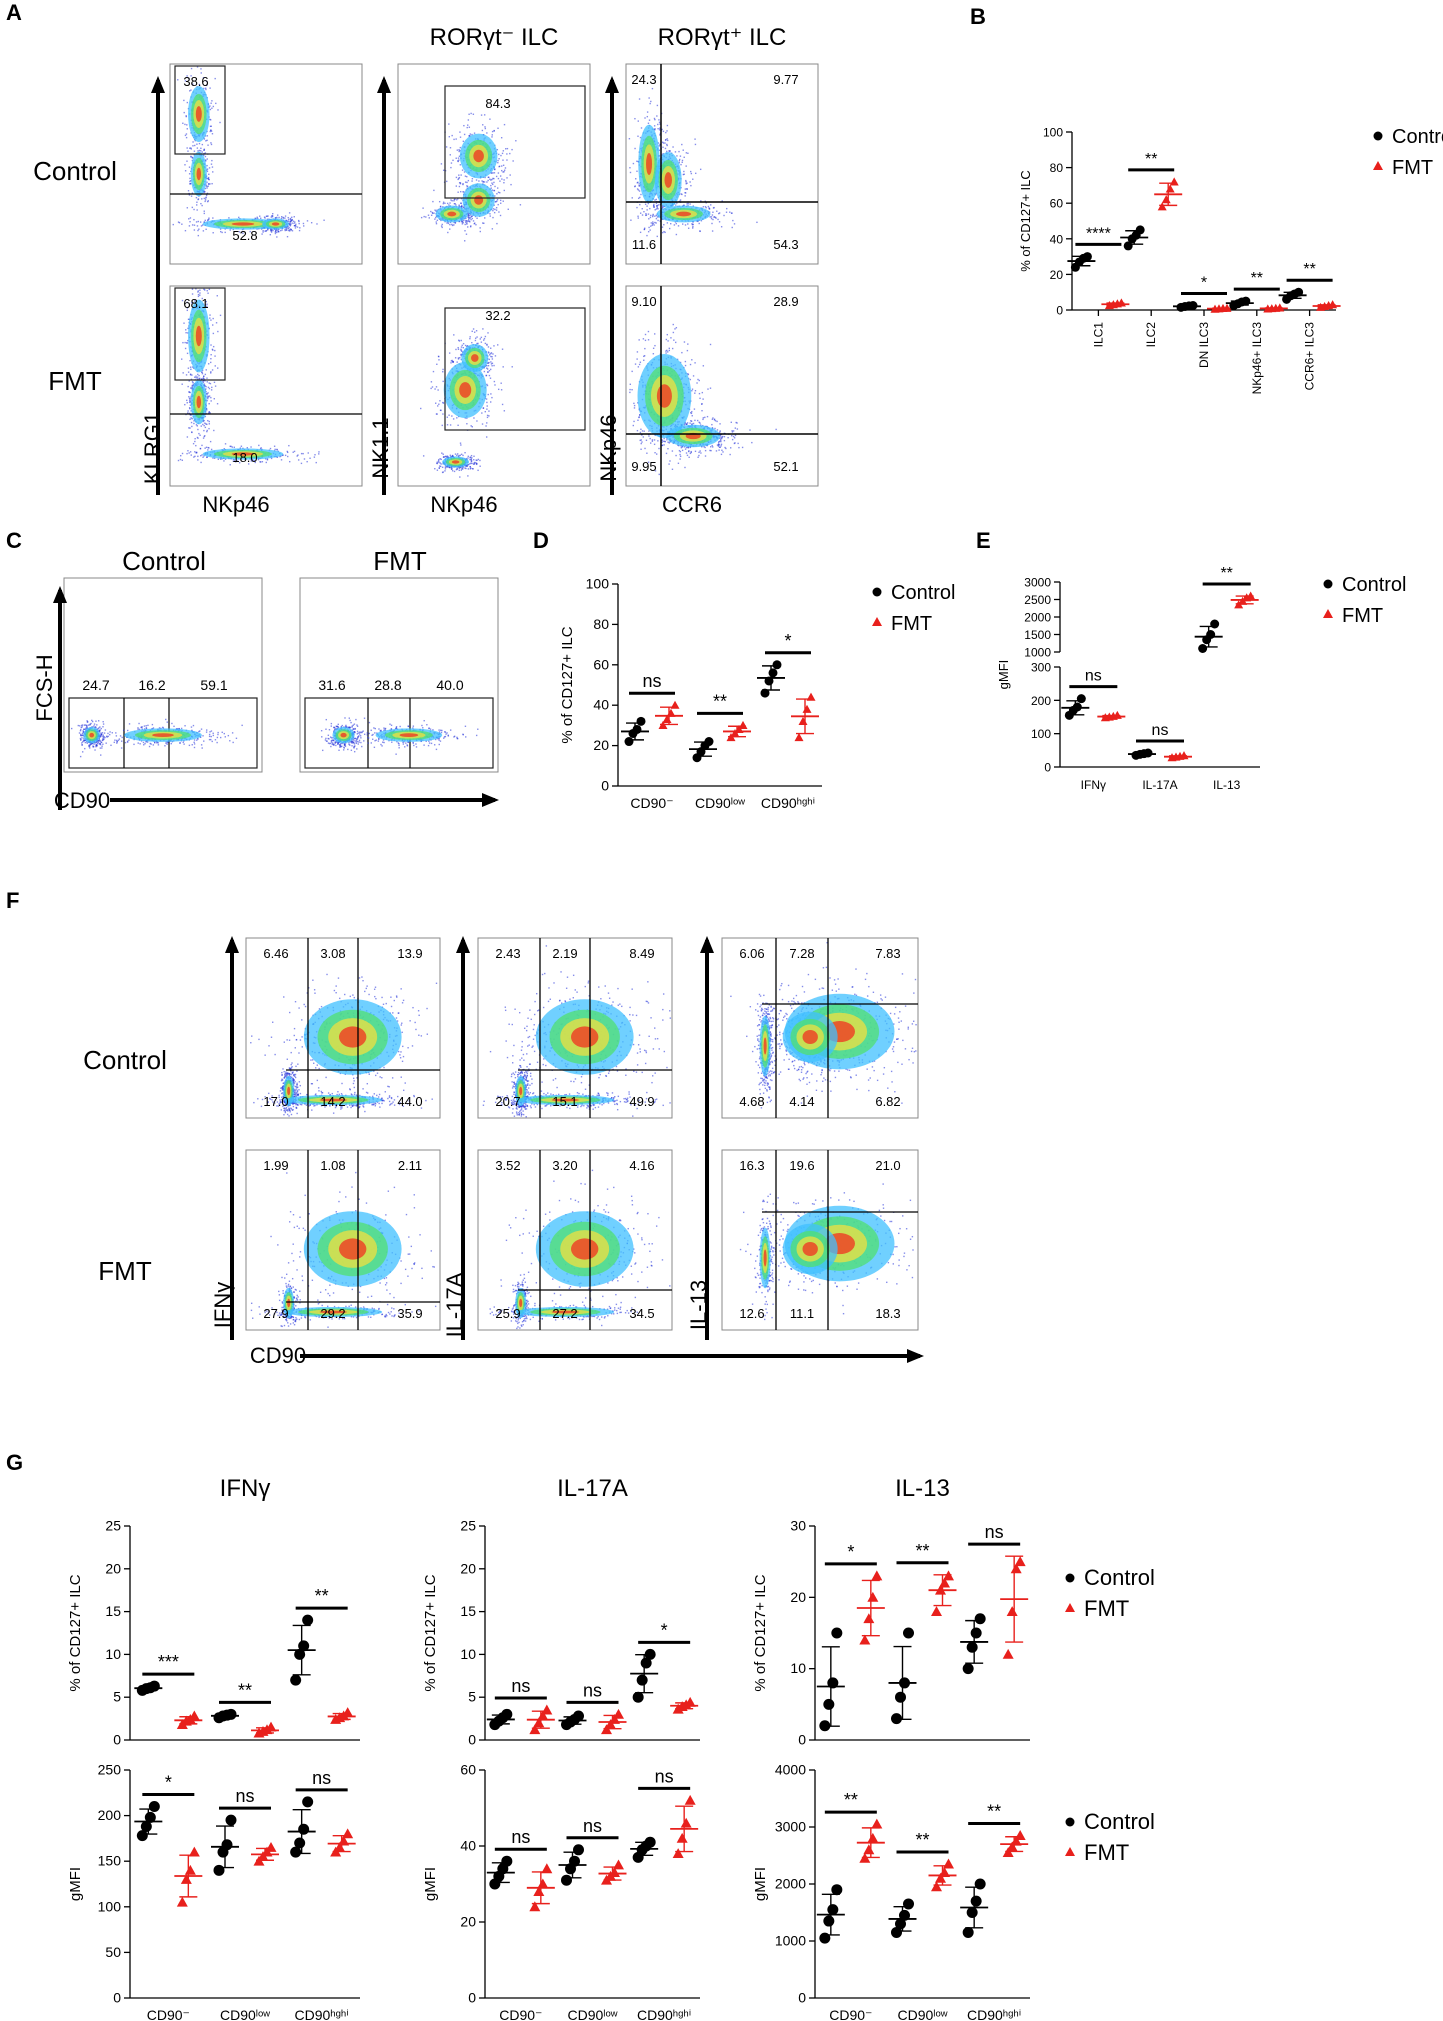 The width and height of the screenshot is (1443, 2021). What do you see at coordinates (887, 953) in the screenshot?
I see `gate-value: 7.83` at bounding box center [887, 953].